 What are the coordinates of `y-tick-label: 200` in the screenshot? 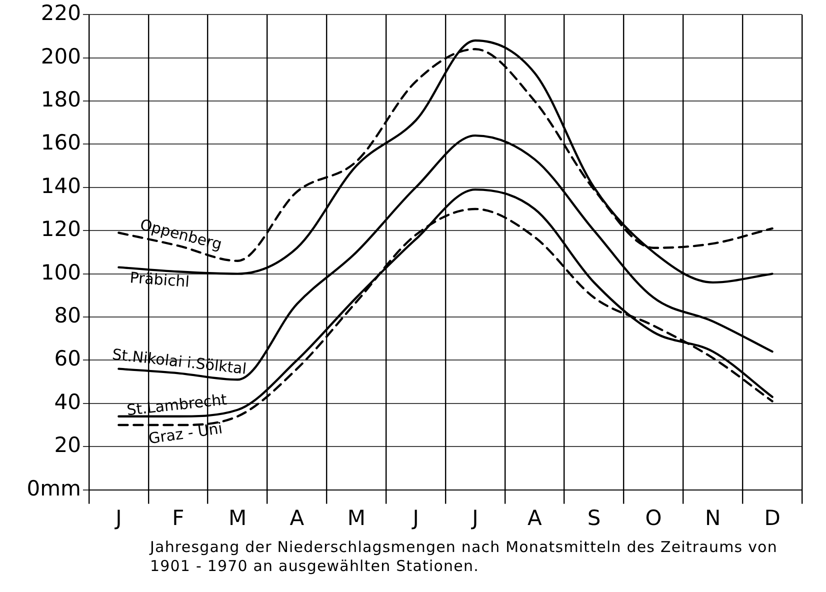 It's located at (60, 56).